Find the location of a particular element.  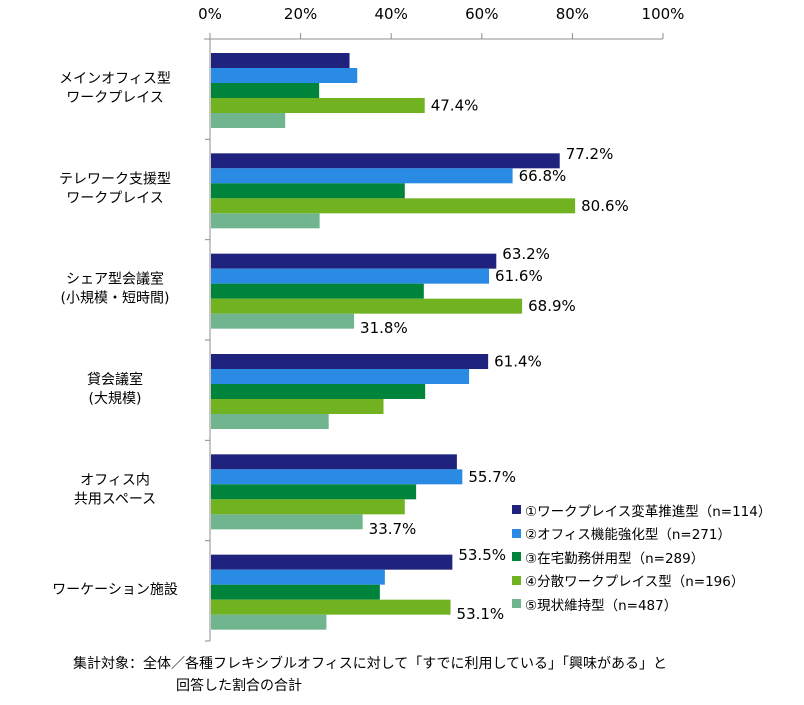

legend-item: ④分散ワークプレイス型（n=196） is located at coordinates (641, 581).